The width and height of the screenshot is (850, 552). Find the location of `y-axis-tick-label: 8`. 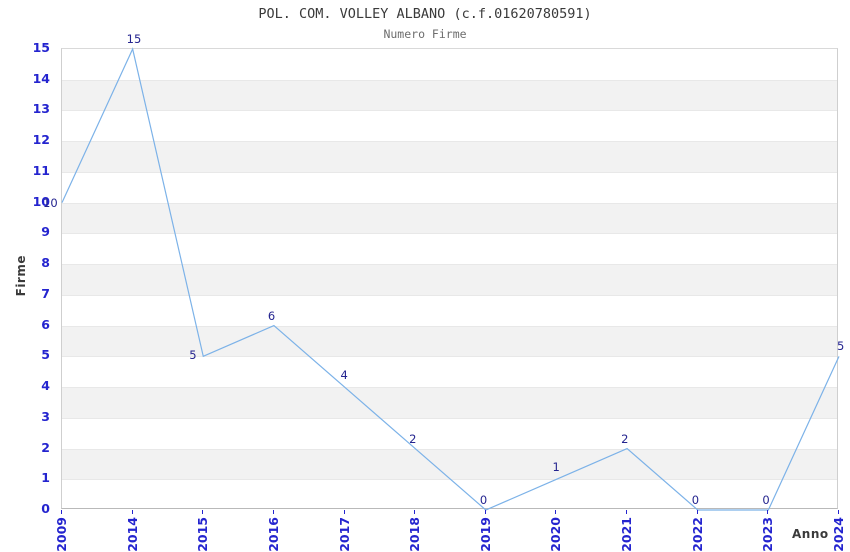

y-axis-tick-label: 8 is located at coordinates (45, 263).